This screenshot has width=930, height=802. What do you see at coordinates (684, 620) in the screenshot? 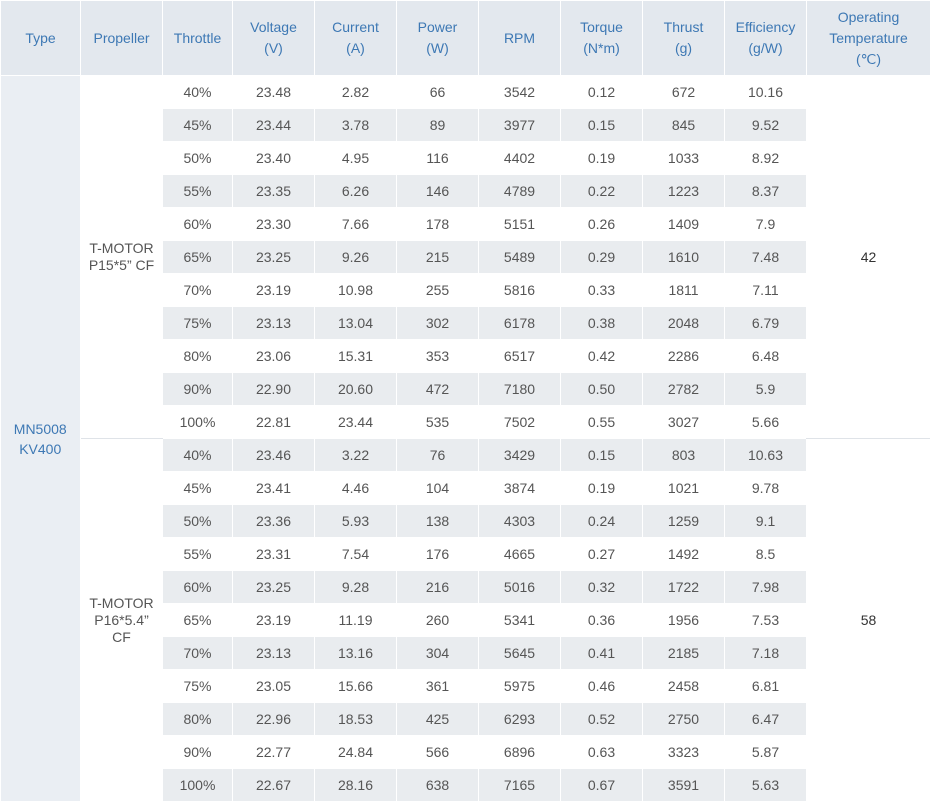
I see `thrust-cell: 1956` at bounding box center [684, 620].